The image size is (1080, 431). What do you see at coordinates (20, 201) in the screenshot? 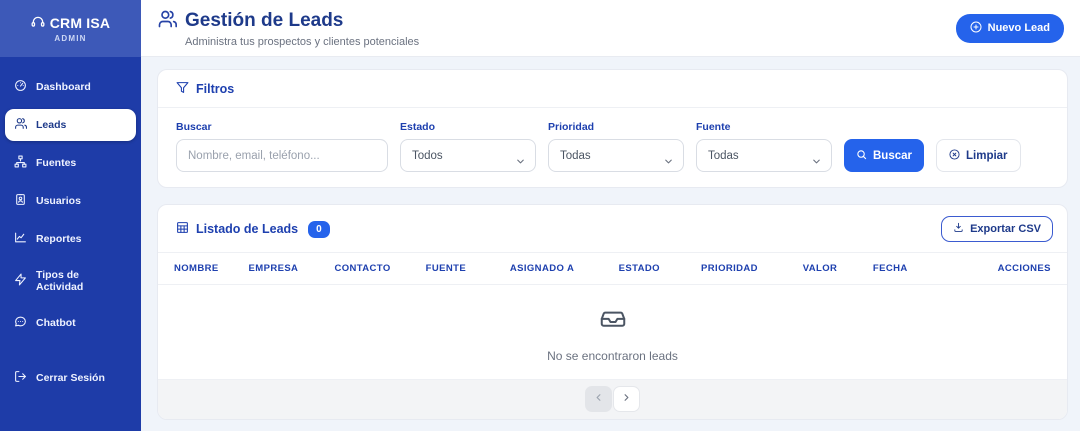
I see `id-badge-icon` at bounding box center [20, 201].